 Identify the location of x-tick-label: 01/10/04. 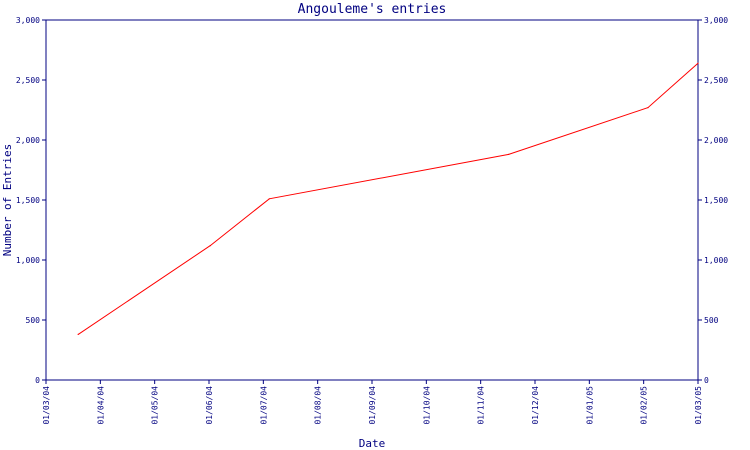
(426, 405).